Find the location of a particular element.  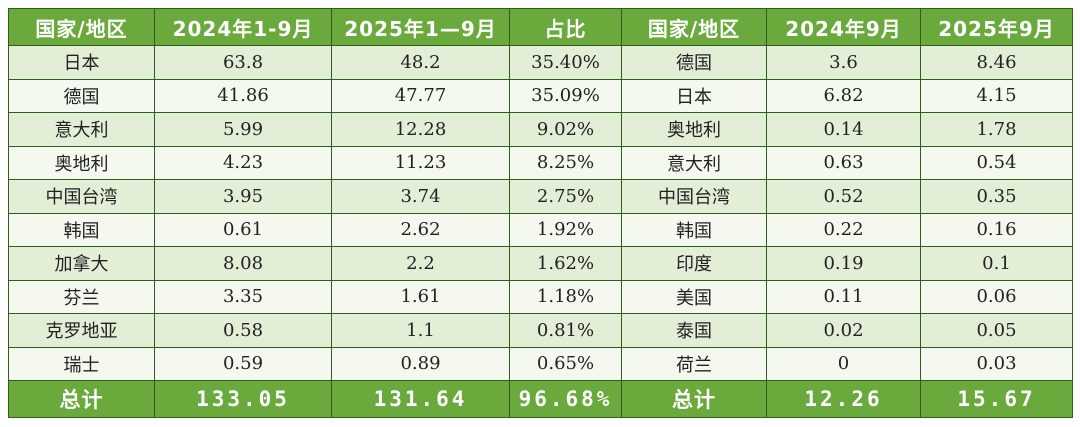

value-cell: 0.54 is located at coordinates (996, 162).